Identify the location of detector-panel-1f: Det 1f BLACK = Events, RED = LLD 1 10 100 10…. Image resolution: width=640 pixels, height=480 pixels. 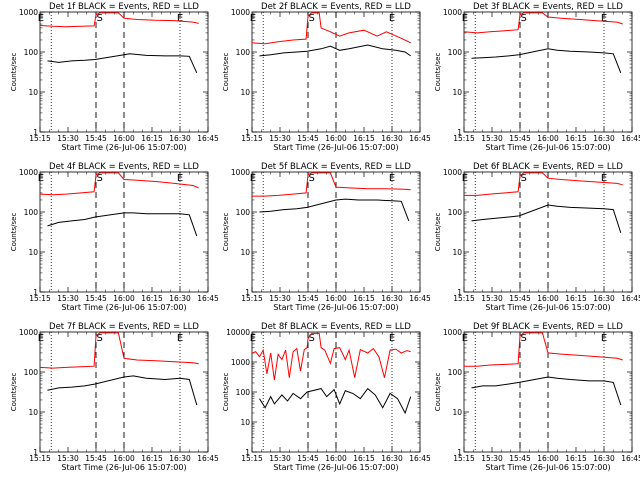
(114, 77).